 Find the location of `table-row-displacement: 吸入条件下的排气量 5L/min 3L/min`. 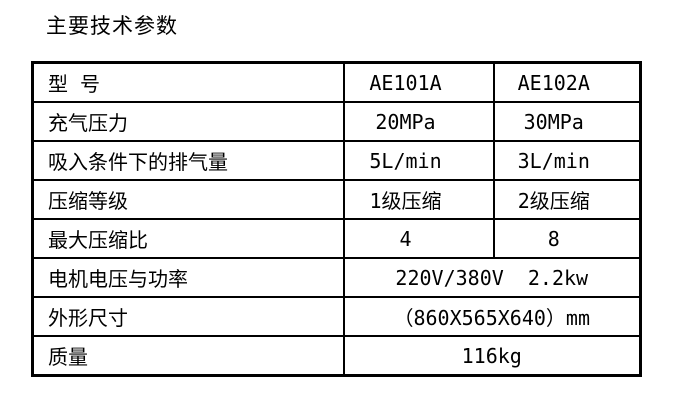

table-row-displacement: 吸入条件下的排气量 5L/min 3L/min is located at coordinates (336, 160).